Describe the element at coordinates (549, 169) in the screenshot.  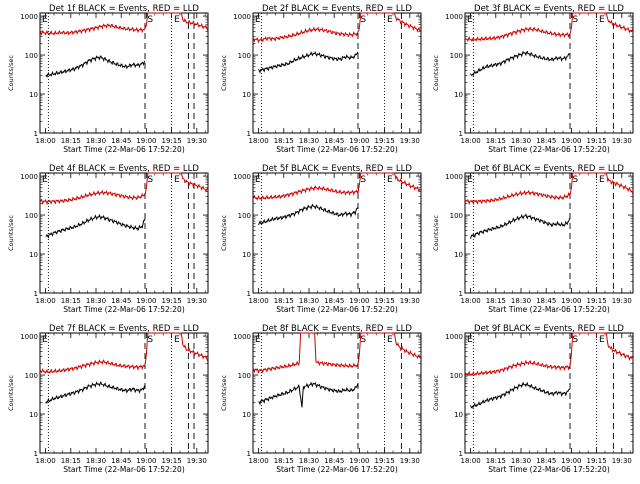
I see `panel-title: Det 6f BLACK = Events, RED = LLD` at that location.